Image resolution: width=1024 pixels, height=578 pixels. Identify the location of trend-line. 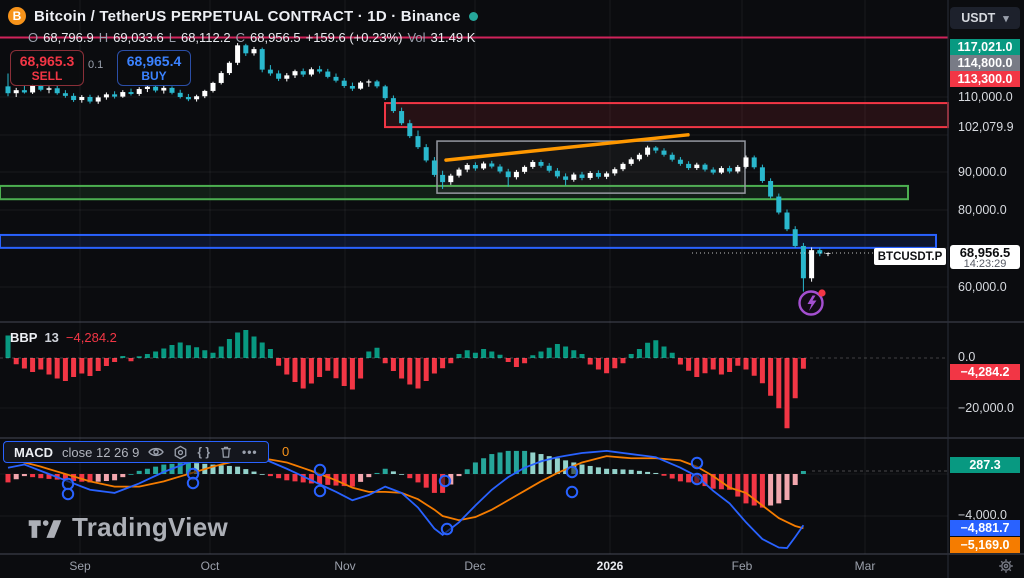
(567, 147).